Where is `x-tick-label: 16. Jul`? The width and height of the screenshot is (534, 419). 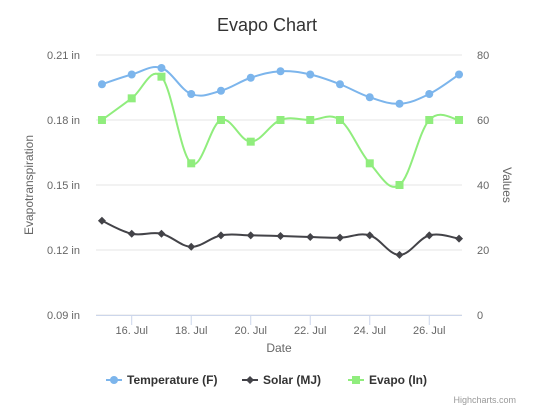 x-tick-label: 16. Jul is located at coordinates (131, 331).